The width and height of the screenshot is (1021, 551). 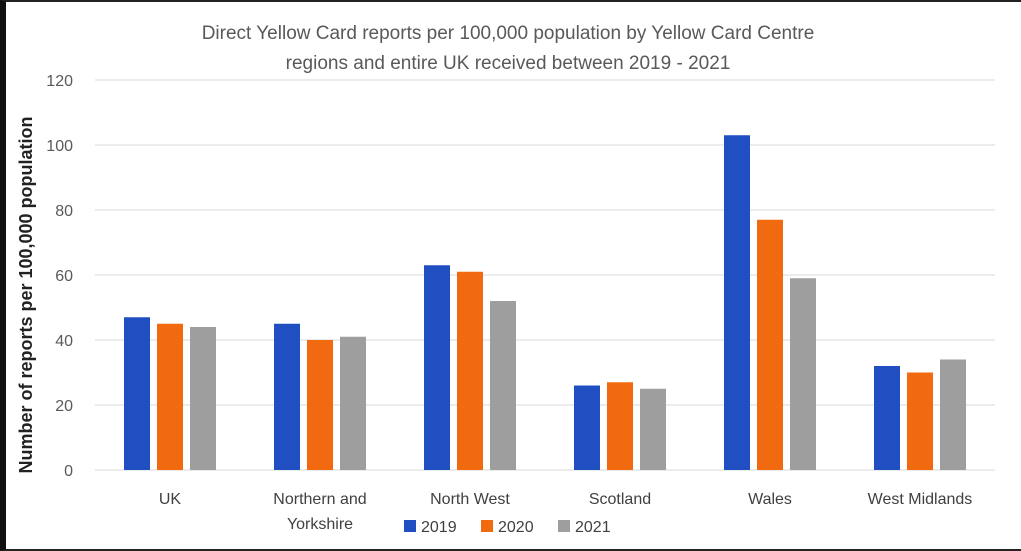 I want to click on x-category-label: North West, so click(x=470, y=499).